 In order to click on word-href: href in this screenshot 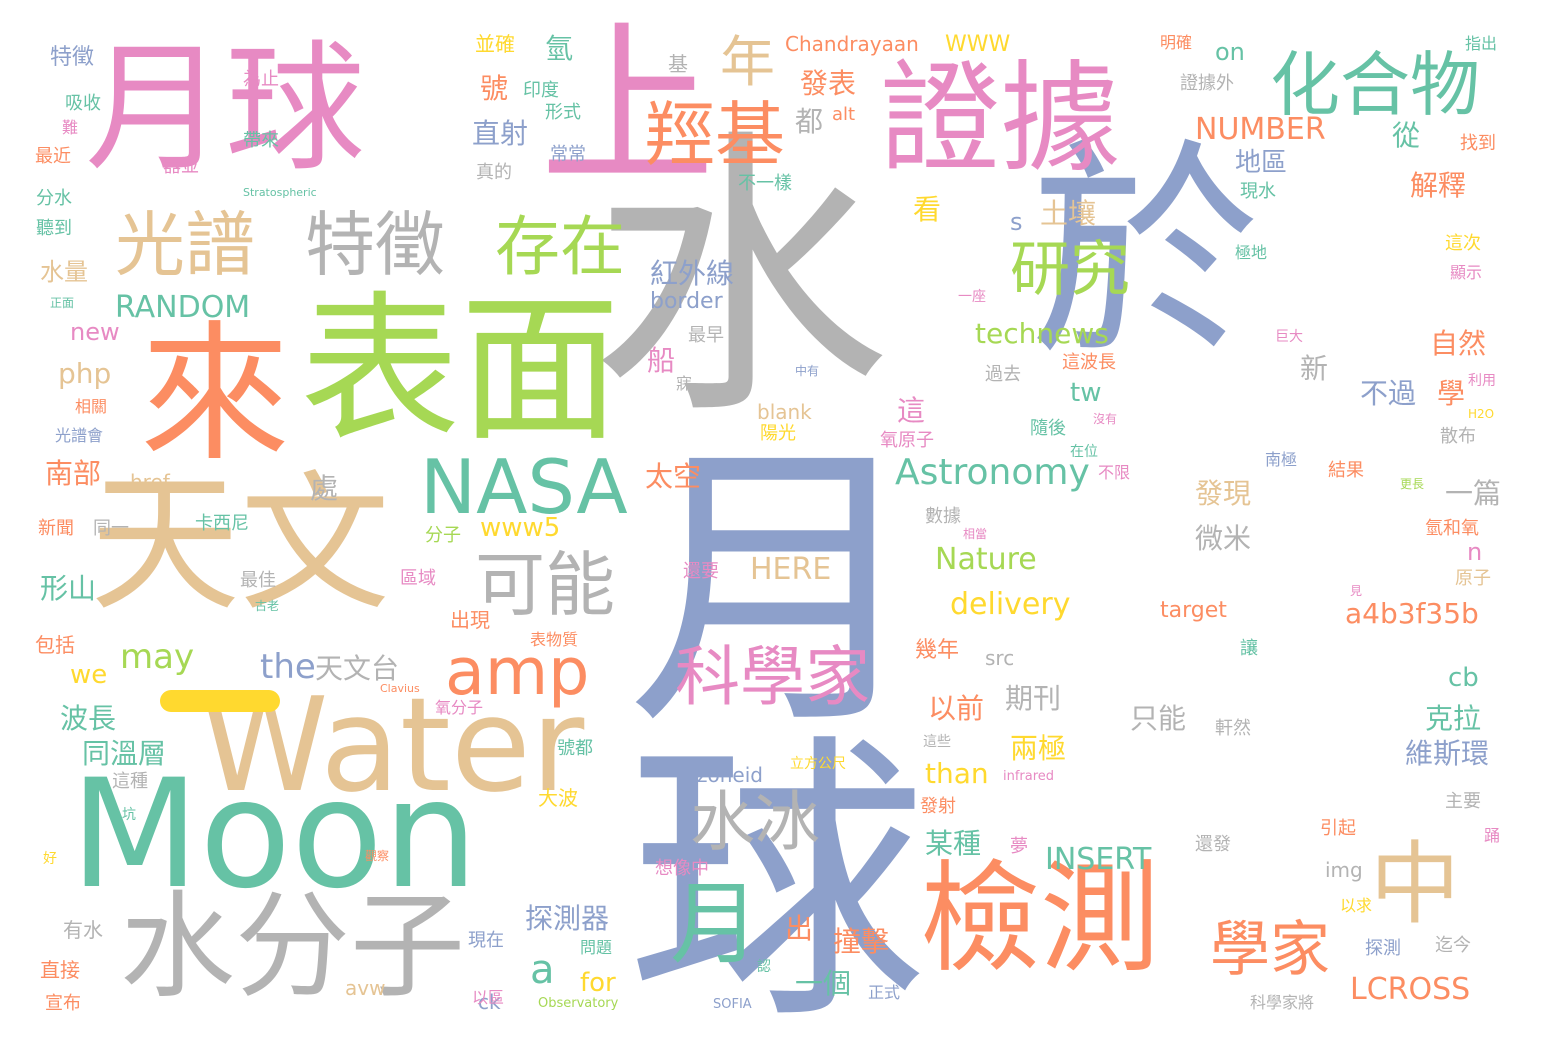, I will do `click(150, 482)`.